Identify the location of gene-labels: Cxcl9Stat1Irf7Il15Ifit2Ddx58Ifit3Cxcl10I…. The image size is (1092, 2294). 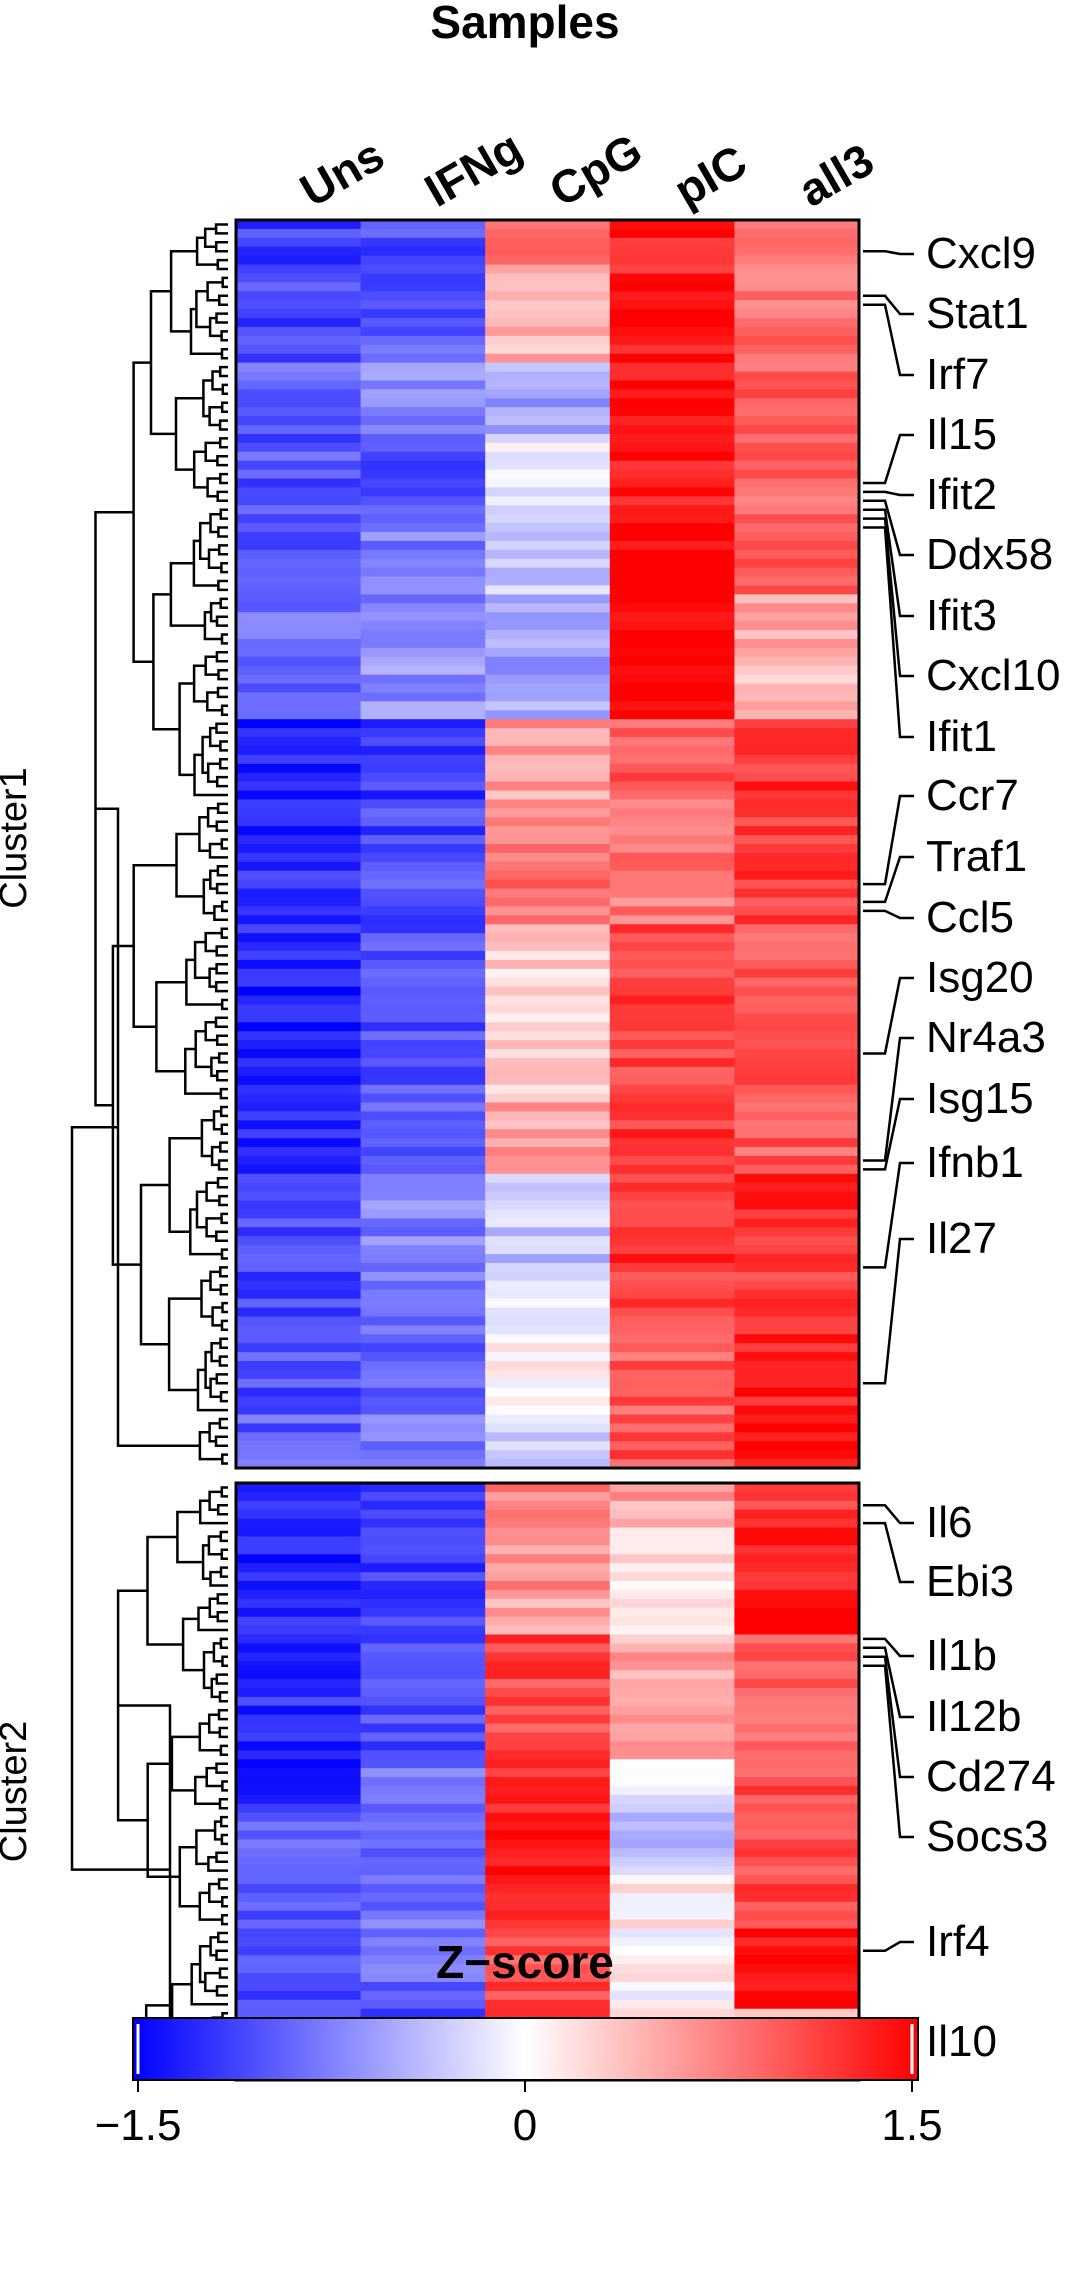
(962, 1147).